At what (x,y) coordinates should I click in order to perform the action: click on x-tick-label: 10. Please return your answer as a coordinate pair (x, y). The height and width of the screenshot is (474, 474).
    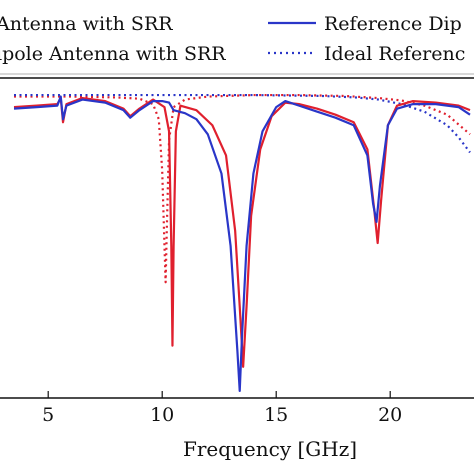
    Looking at the image, I should click on (162, 415).